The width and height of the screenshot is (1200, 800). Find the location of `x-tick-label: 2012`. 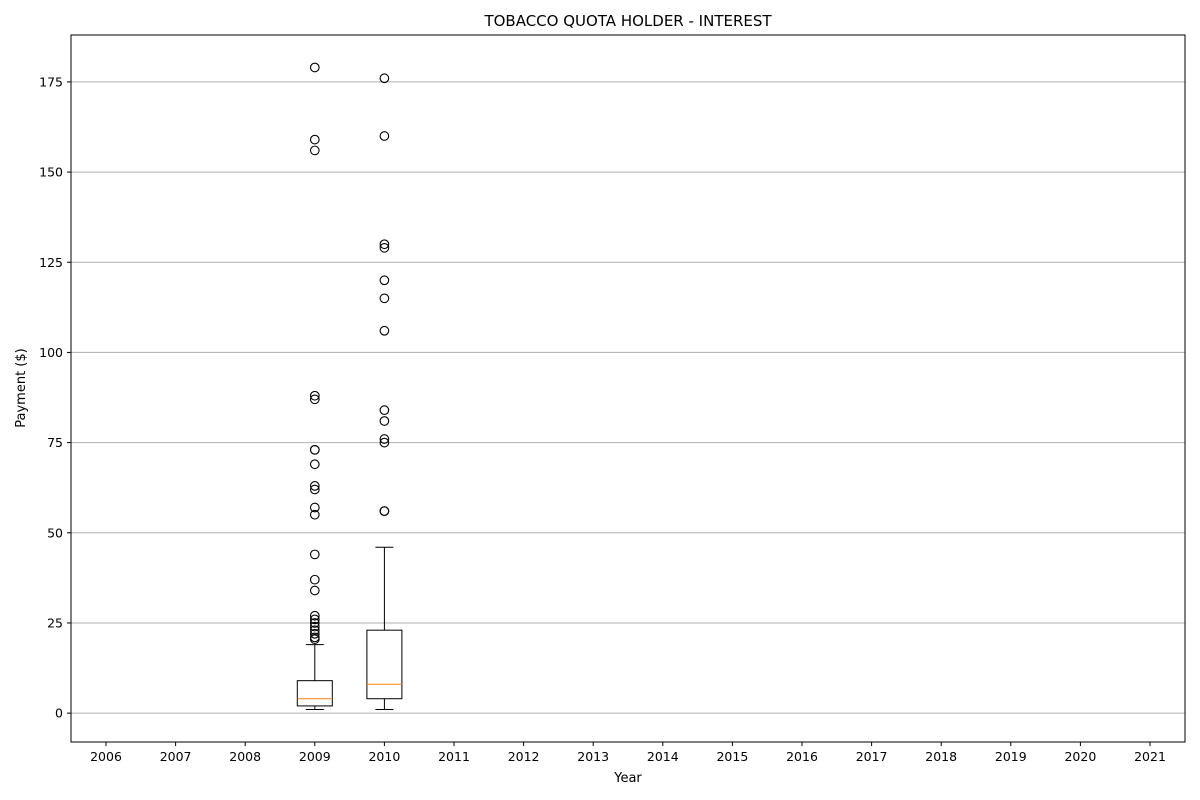

x-tick-label: 2012 is located at coordinates (524, 756).